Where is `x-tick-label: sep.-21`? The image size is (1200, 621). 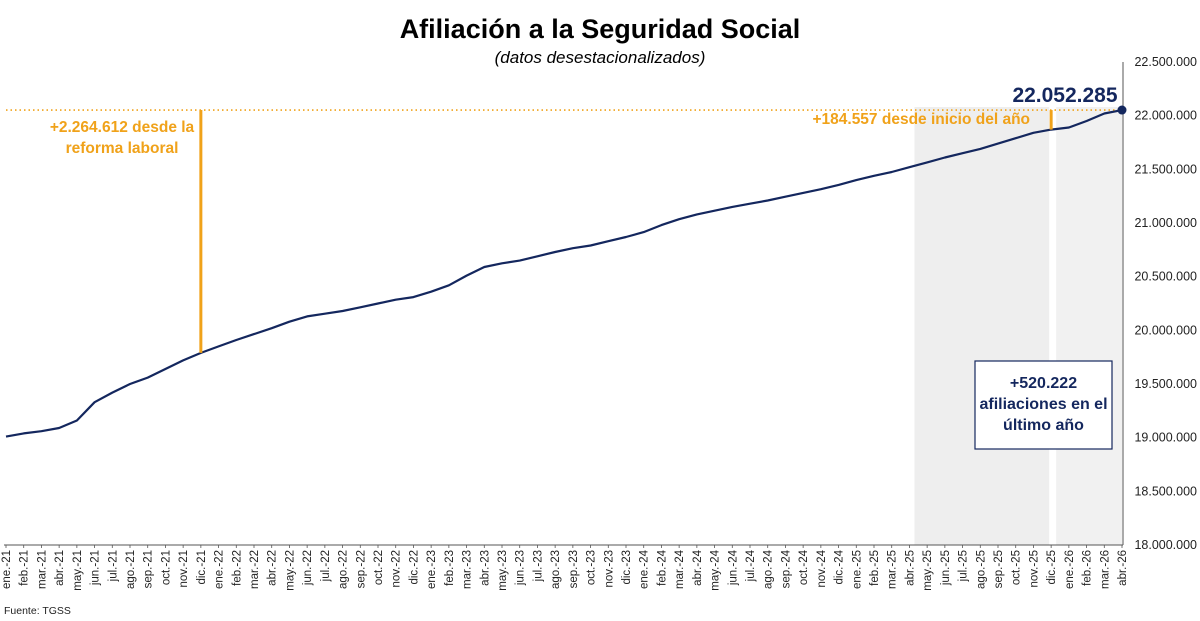
x-tick-label: sep.-21 is located at coordinates (149, 569).